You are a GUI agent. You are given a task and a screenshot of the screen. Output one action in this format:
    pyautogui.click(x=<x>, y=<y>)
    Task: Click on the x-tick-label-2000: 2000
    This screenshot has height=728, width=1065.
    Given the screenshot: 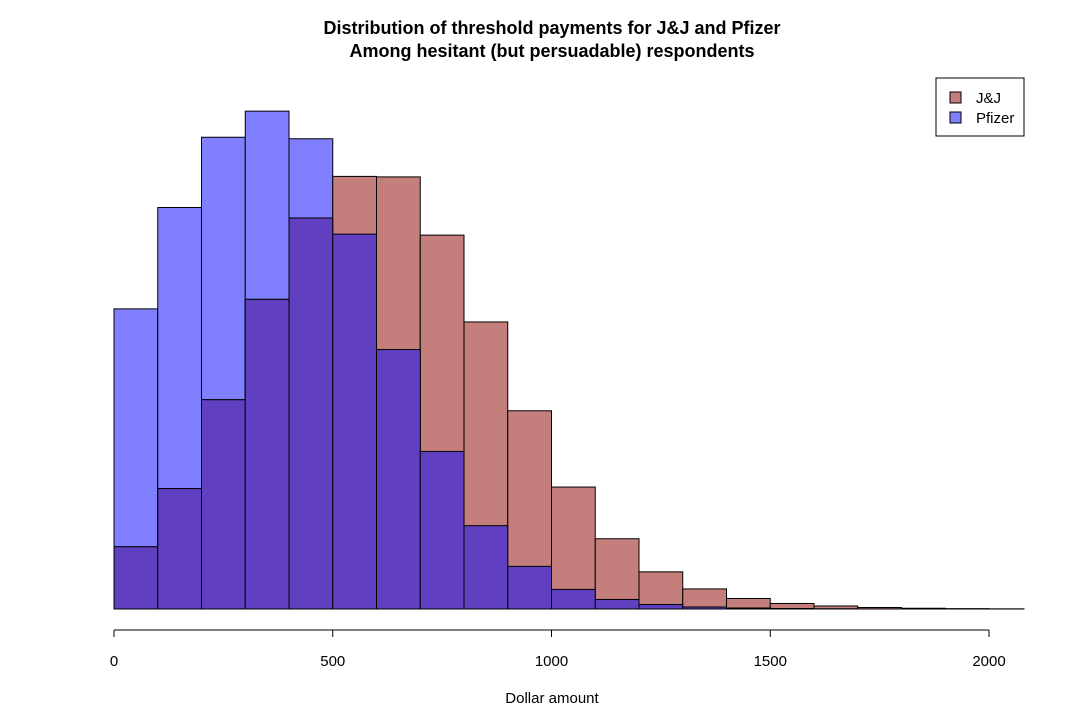 What is the action you would take?
    pyautogui.click(x=988, y=661)
    